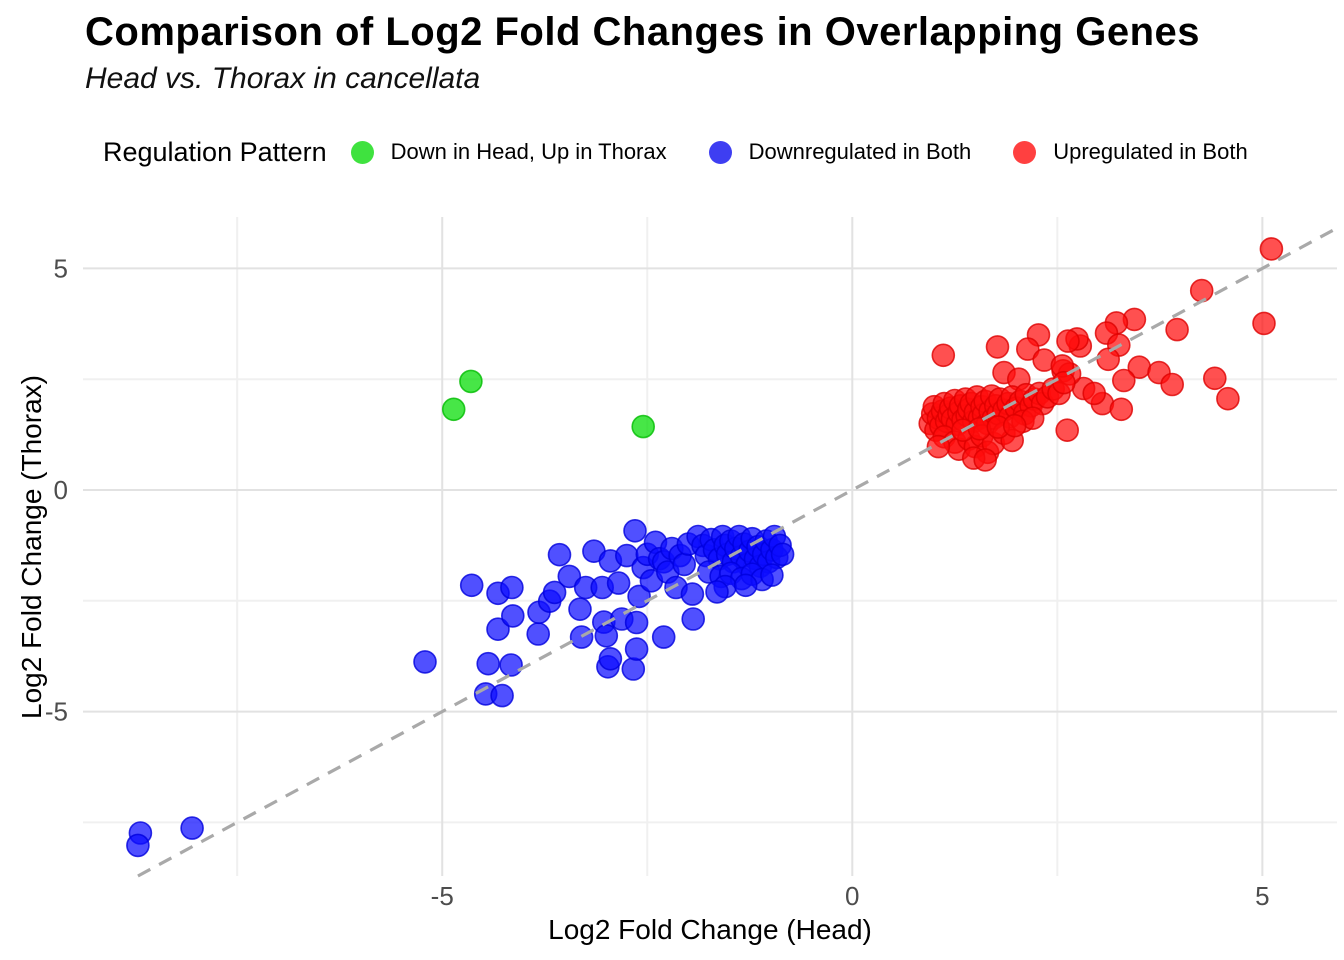 This screenshot has width=1344, height=960. Describe the element at coordinates (1150, 151) in the screenshot. I see `legend-label: Upregulated in Both` at that location.